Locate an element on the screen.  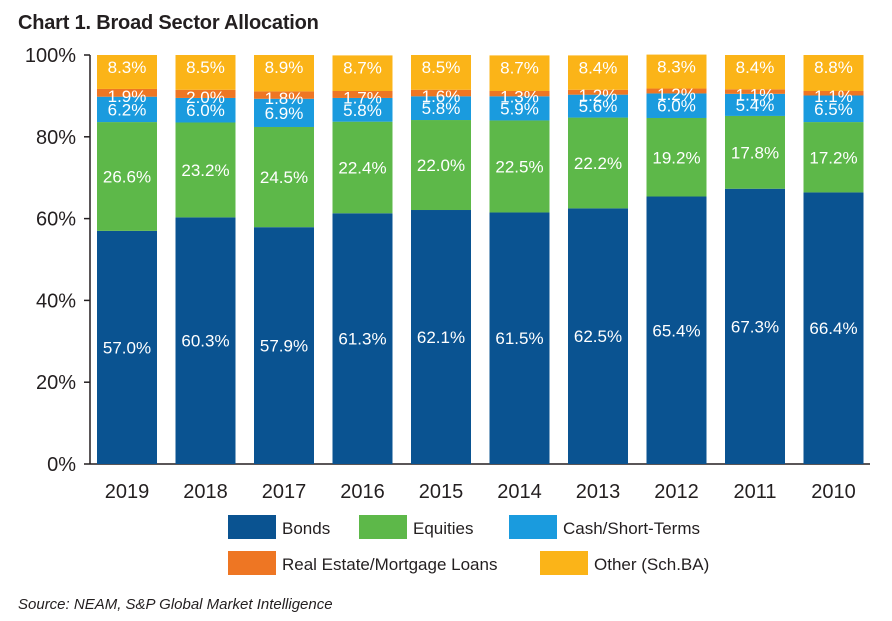
data-label: 8.9% is located at coordinates (284, 67).